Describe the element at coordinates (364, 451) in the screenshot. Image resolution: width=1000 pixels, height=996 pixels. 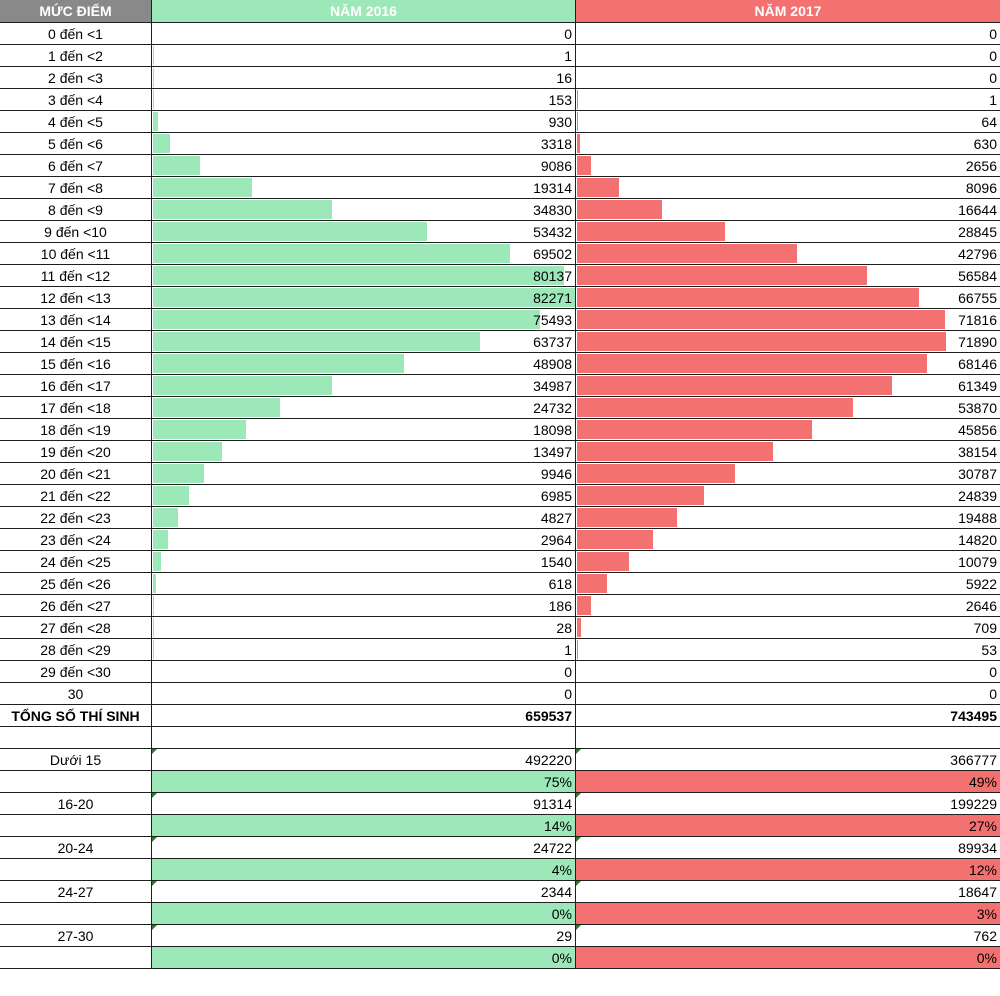
I see `cell-2016: 13497` at that location.